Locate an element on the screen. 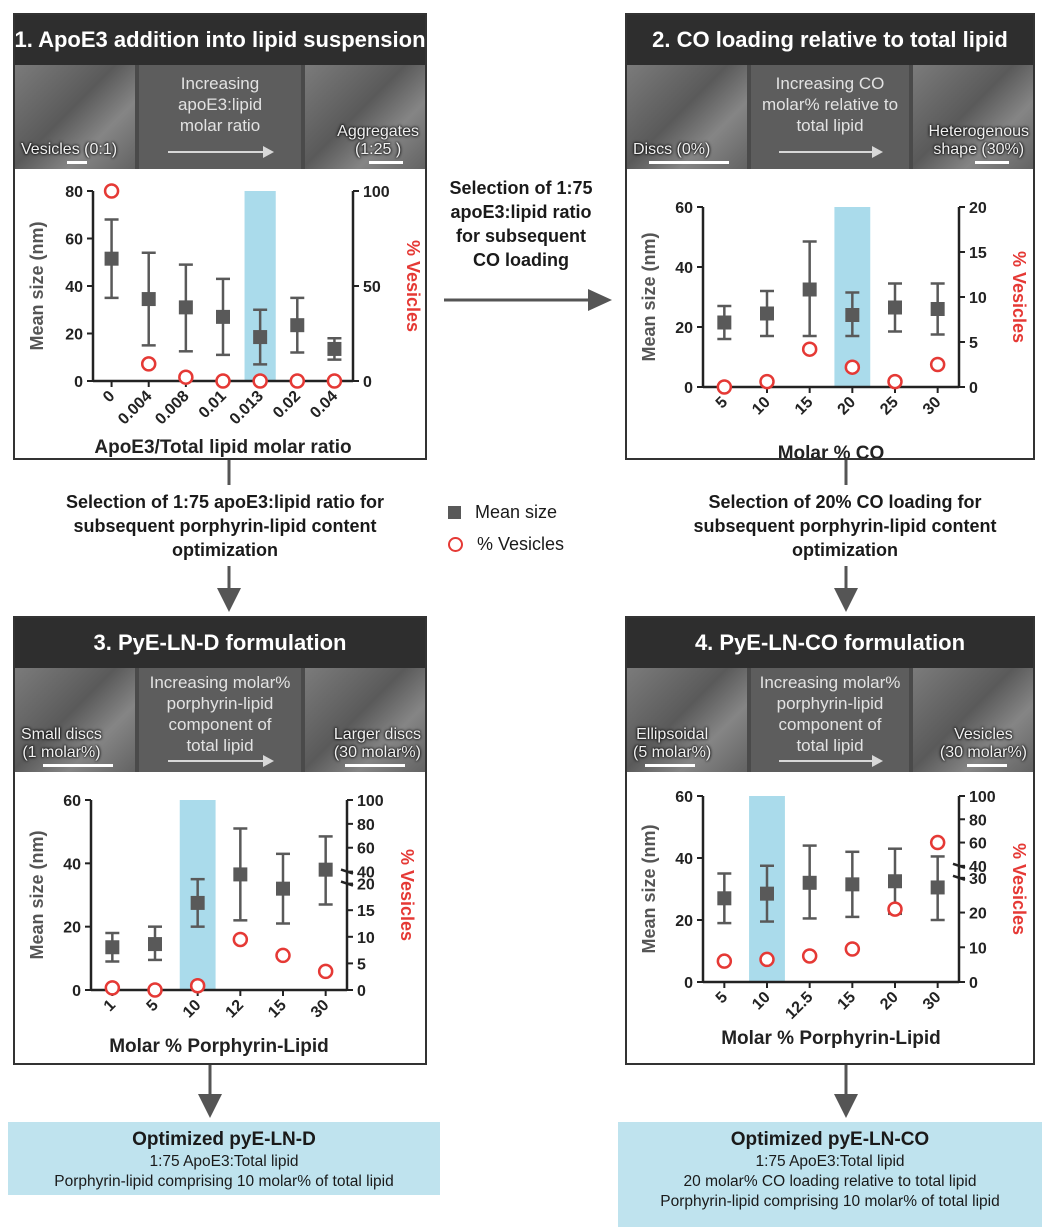 The width and height of the screenshot is (1047, 1227). x-axis-label: Molar % CO is located at coordinates (831, 450).